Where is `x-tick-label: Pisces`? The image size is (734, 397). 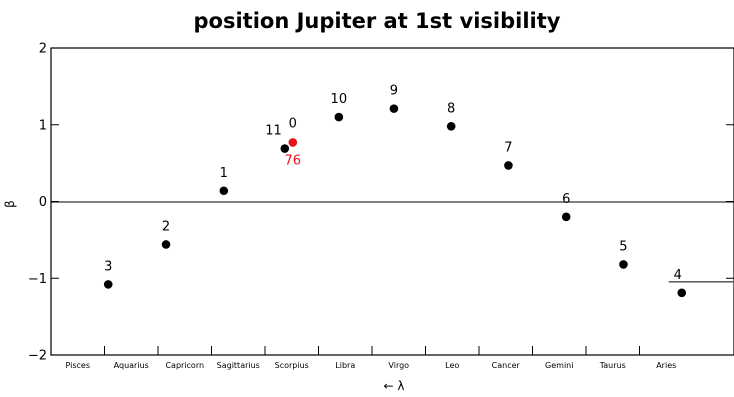 x-tick-label: Pisces is located at coordinates (77, 365).